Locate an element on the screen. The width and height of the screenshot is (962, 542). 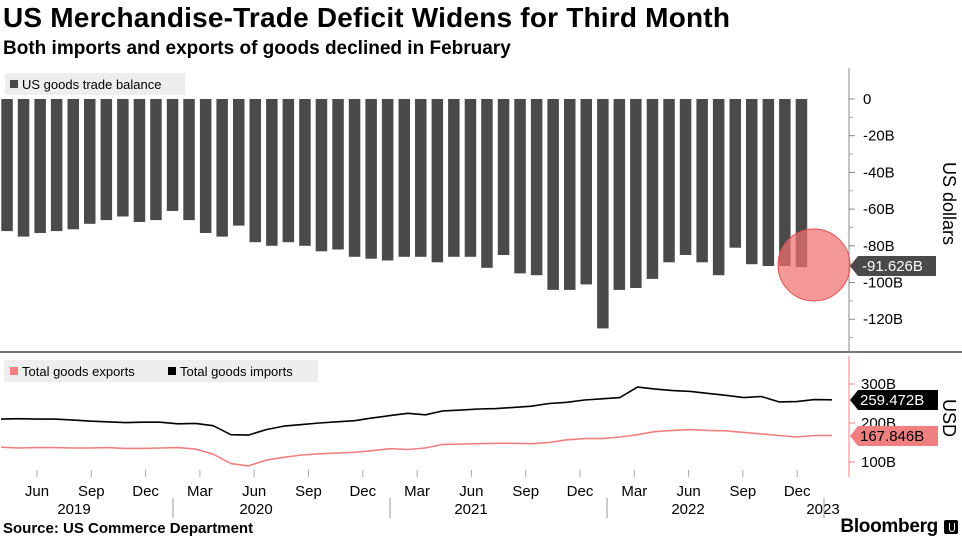
legend-label-balance: US goods trade balance is located at coordinates (91, 84).